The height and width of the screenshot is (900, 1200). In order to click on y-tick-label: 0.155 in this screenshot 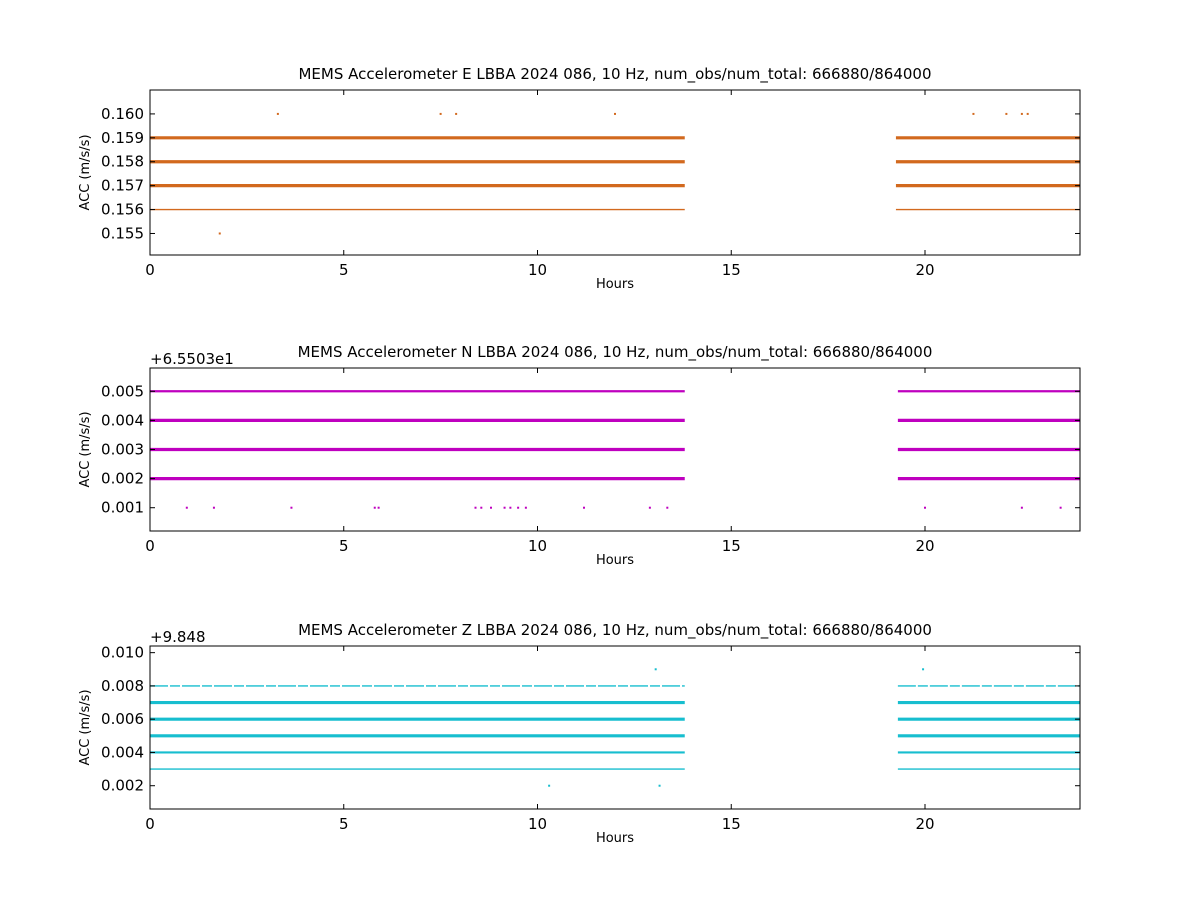, I will do `click(122, 233)`.